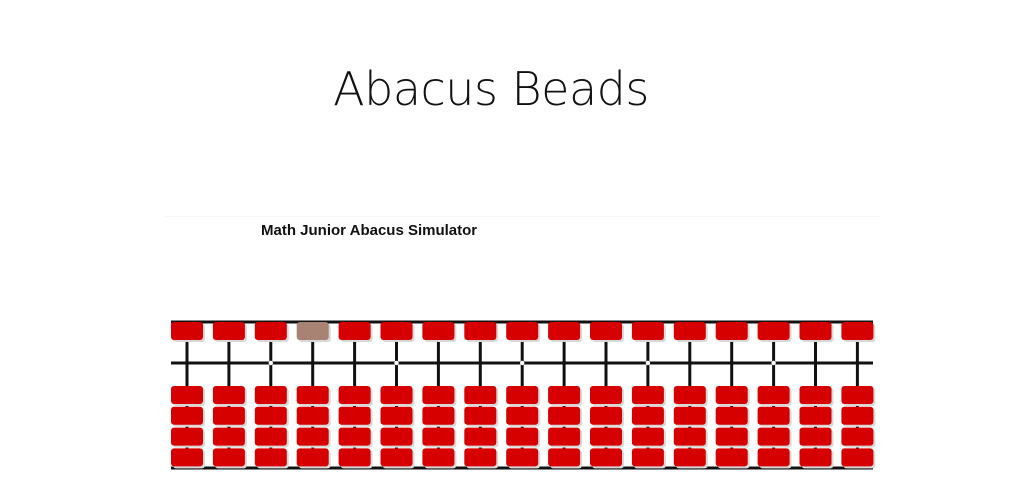 The image size is (1024, 500). What do you see at coordinates (369, 230) in the screenshot?
I see `simulator-title: Math Junior Abacus Simulator` at bounding box center [369, 230].